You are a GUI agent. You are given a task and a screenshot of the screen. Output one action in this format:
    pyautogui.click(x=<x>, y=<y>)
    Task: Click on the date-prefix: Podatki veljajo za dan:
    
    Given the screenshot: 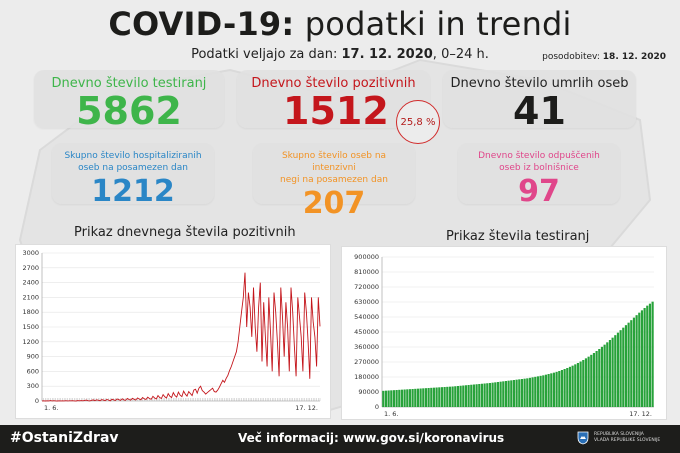 What is the action you would take?
    pyautogui.click(x=264, y=54)
    